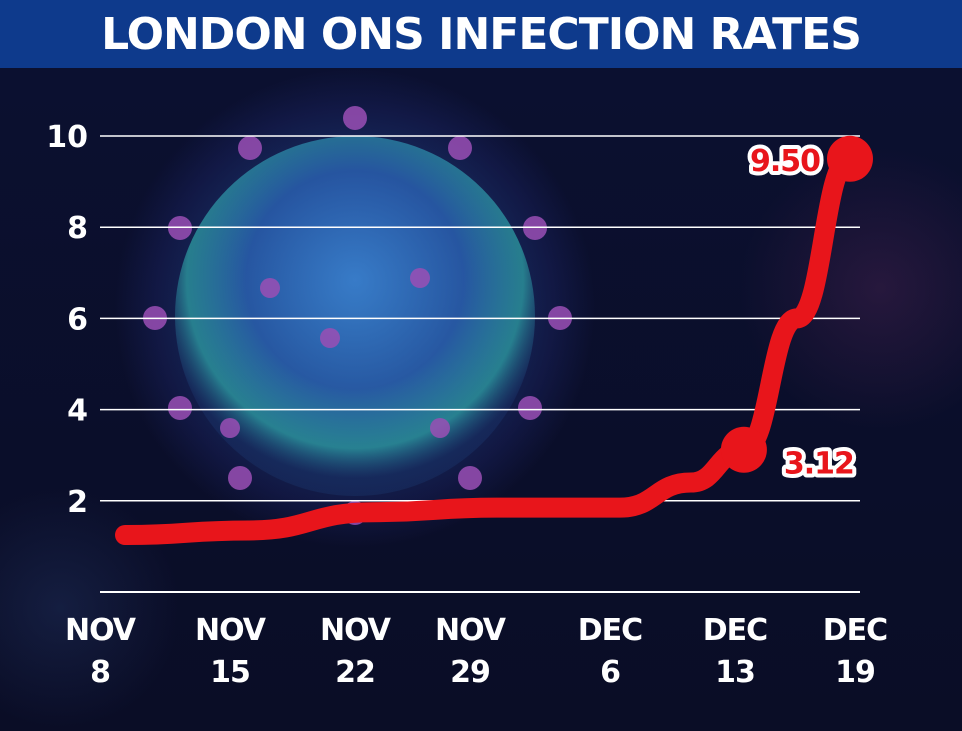 Image resolution: width=962 pixels, height=731 pixels. Describe the element at coordinates (355, 672) in the screenshot. I see `x-tick-label: 22` at that location.